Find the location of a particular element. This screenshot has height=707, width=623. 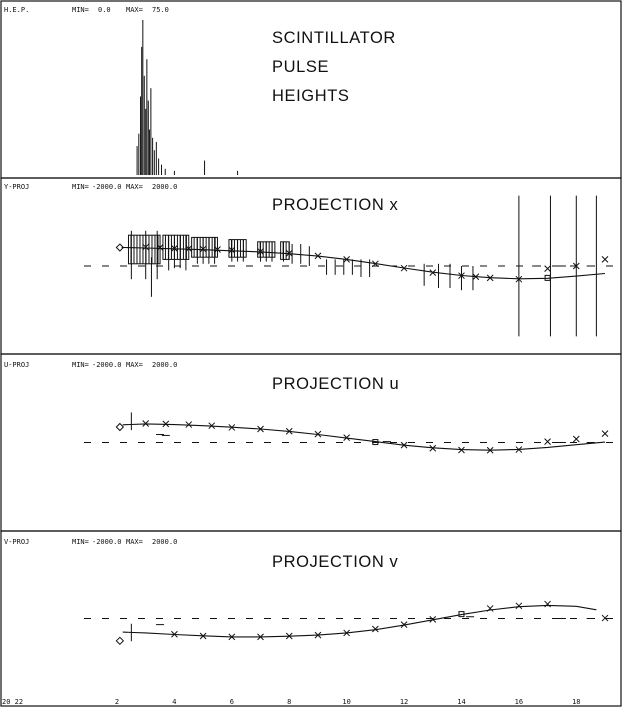

panel-projection-v-max-label: MAX= is located at coordinates (134, 542).